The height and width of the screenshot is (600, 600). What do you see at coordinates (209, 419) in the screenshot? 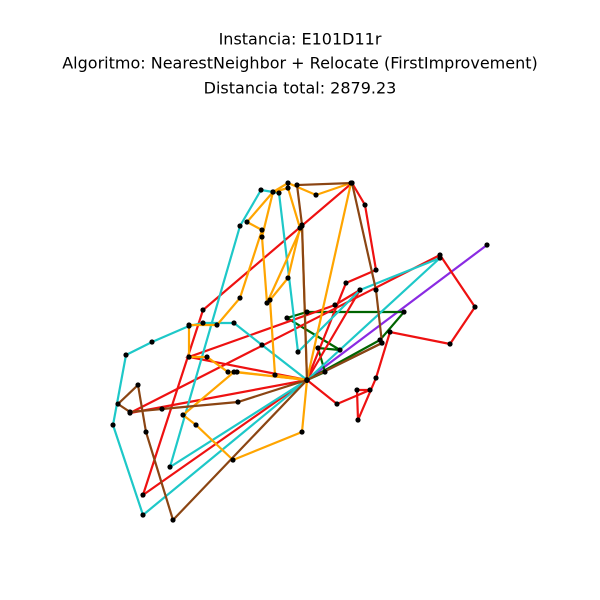
I see `route-line` at bounding box center [209, 419].